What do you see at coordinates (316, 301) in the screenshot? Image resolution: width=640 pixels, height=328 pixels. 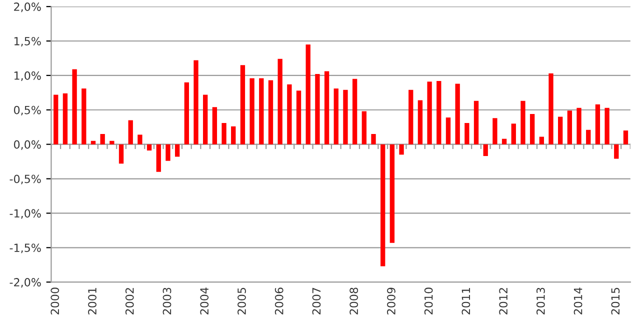 I see `x-tick-label: 2007` at bounding box center [316, 301].